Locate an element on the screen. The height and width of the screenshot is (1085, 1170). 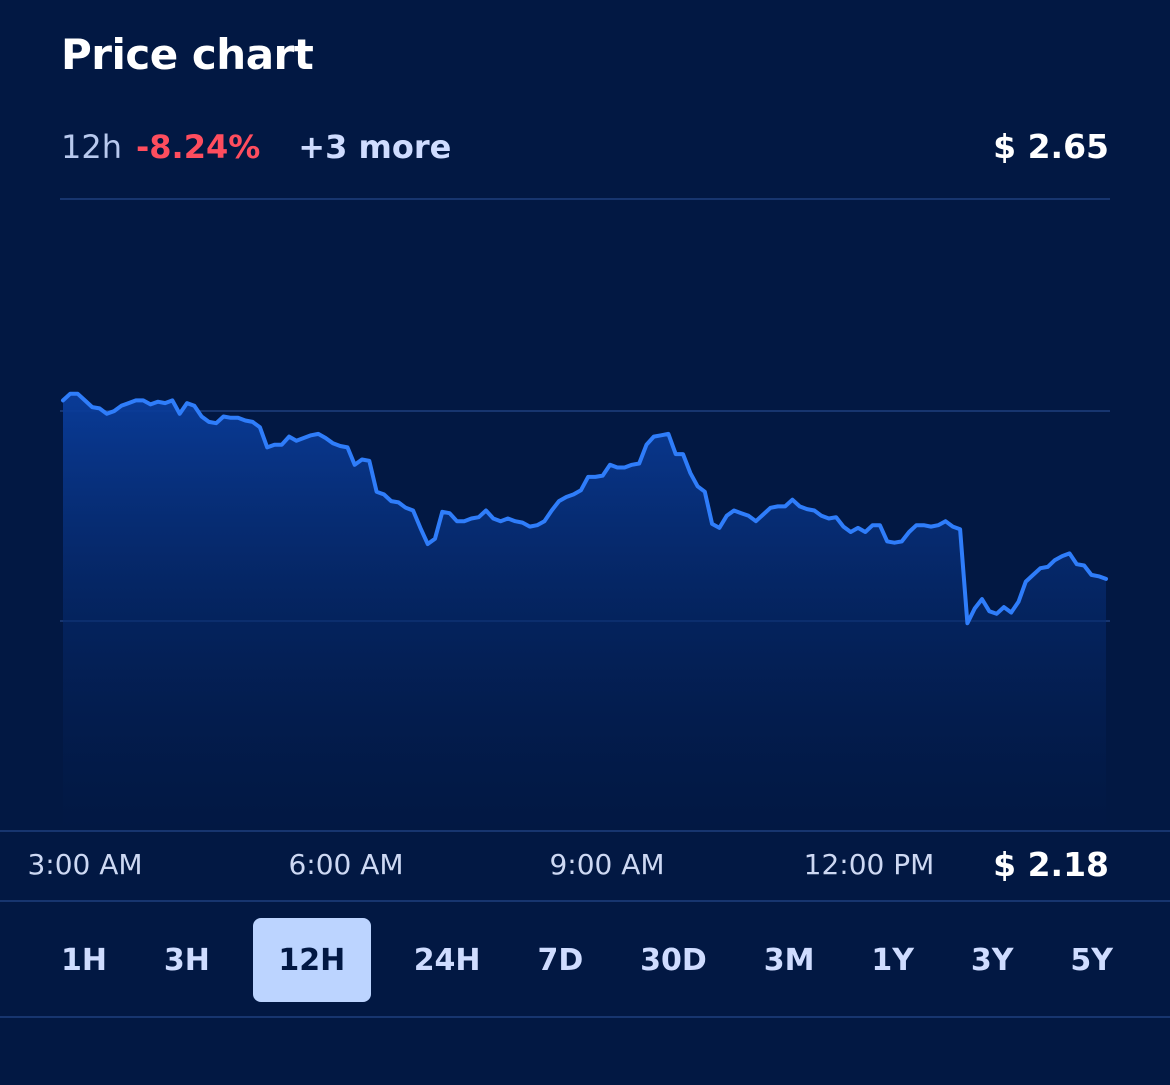
price-high-label: $ 2.65 is located at coordinates (1051, 146).